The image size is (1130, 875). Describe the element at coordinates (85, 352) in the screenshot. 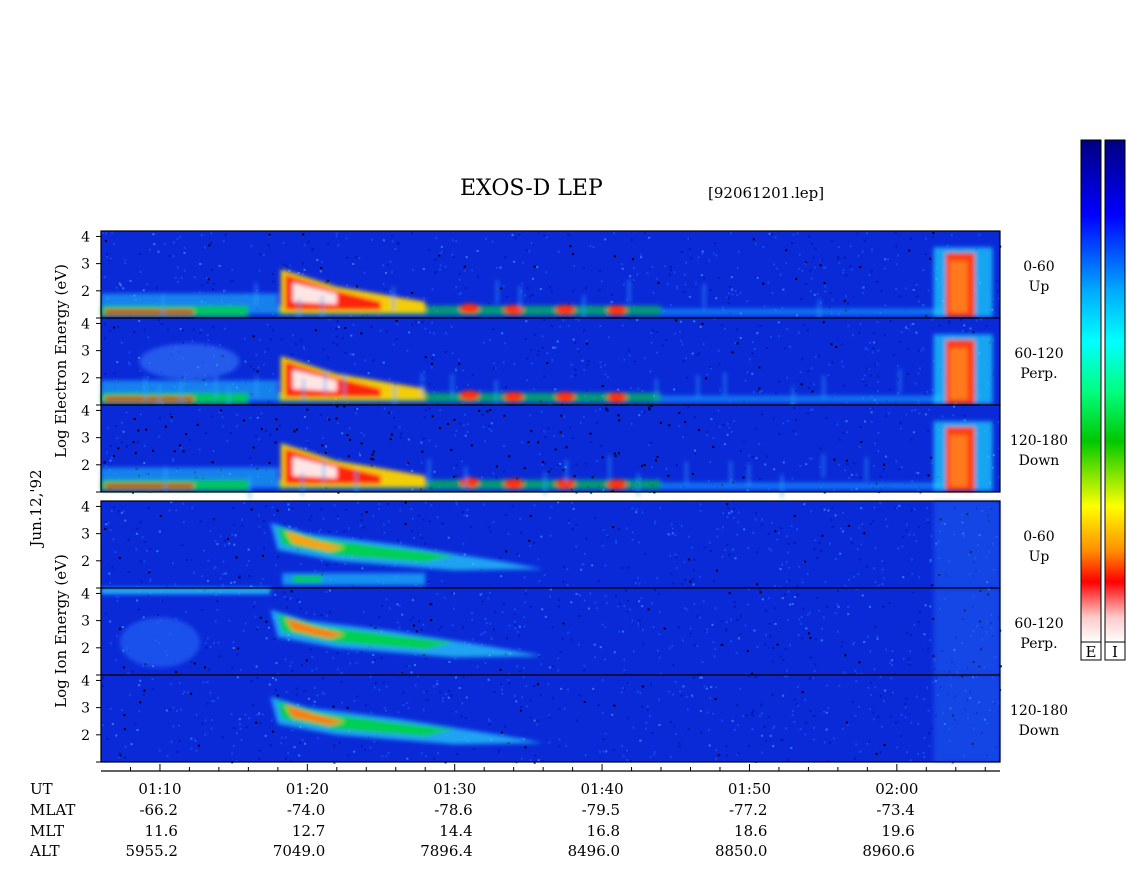

I see `y-tick-label: 3` at that location.